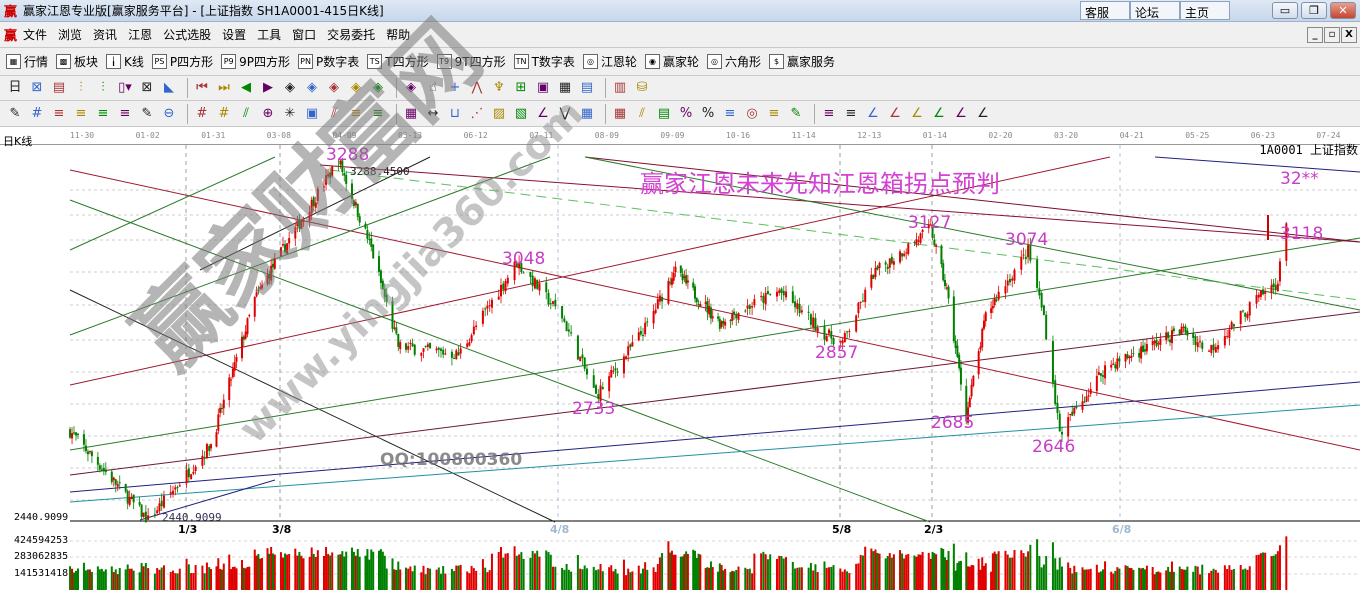 The height and width of the screenshot is (591, 1360). I want to click on tool-icon: ⏭, so click(224, 87).